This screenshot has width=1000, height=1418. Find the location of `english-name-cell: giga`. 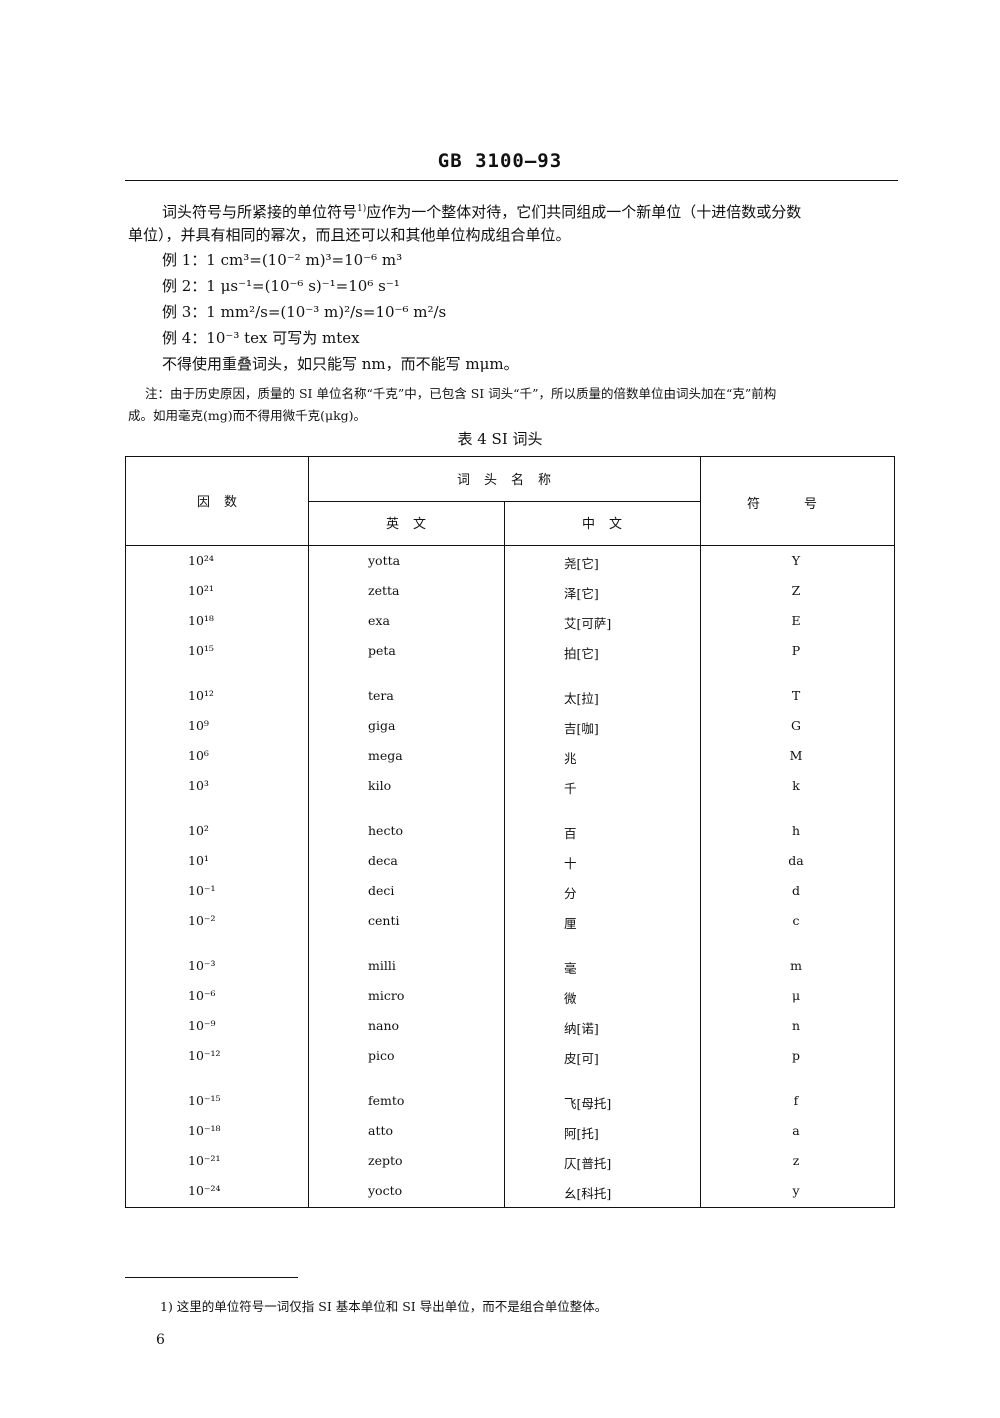

english-name-cell: giga is located at coordinates (382, 725).